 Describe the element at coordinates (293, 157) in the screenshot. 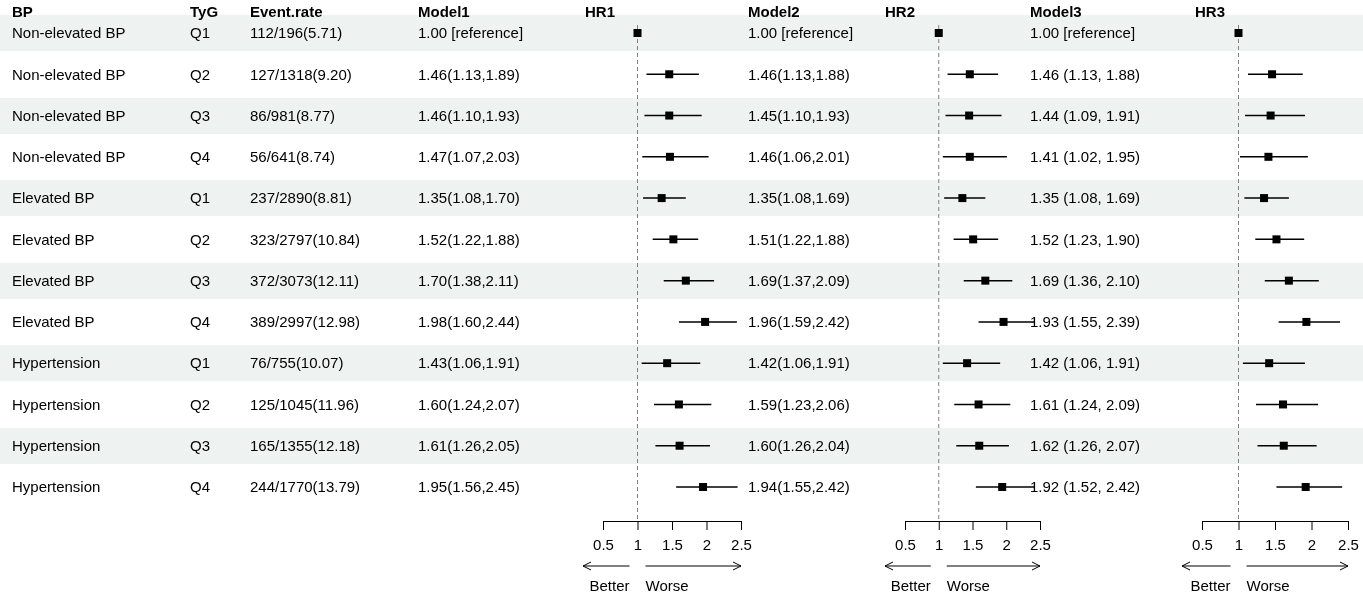

I see `text: 56/641(8.74)` at that location.